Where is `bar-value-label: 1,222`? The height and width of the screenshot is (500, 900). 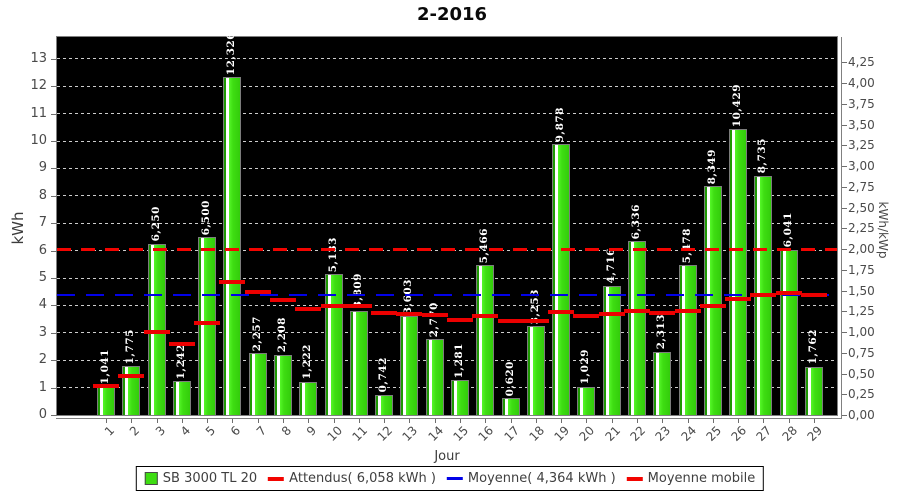
bar-value-label: 1,222 is located at coordinates (307, 362).